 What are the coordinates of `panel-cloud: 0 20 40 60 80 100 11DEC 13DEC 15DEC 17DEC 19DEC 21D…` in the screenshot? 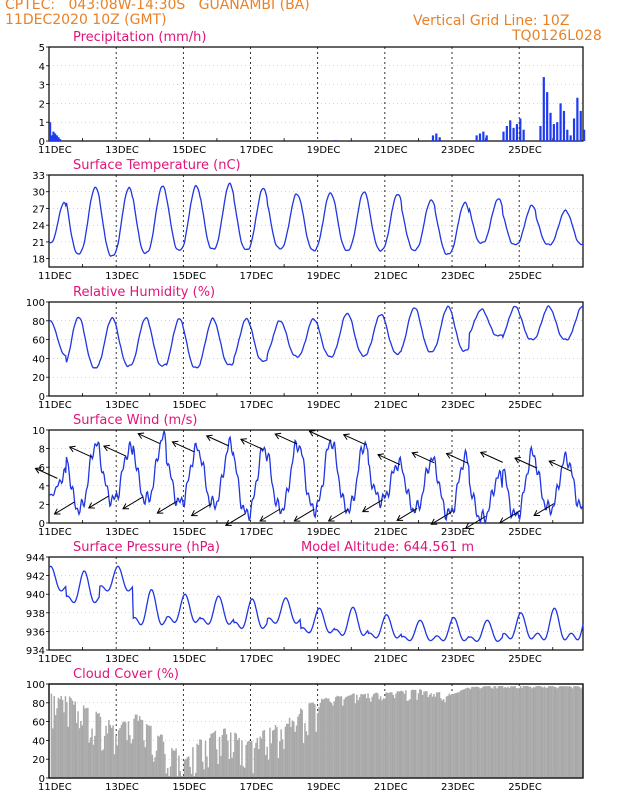 It's located at (305, 730).